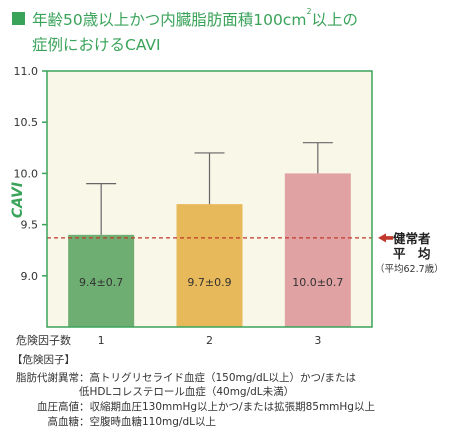  I want to click on bar-value-label-1: 9.4±0.7, so click(101, 282).